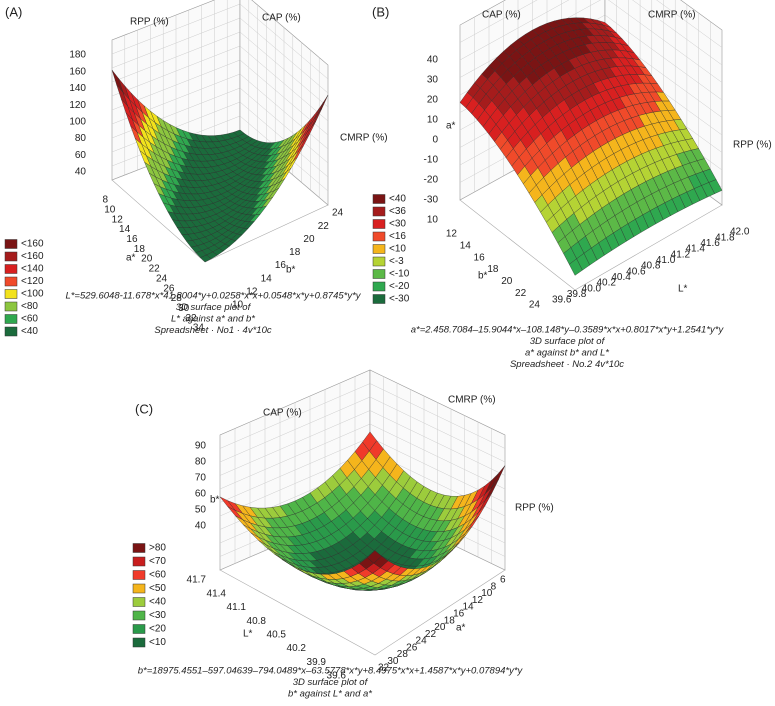  I want to click on equation-line: b* against L* and a*, so click(330, 694).